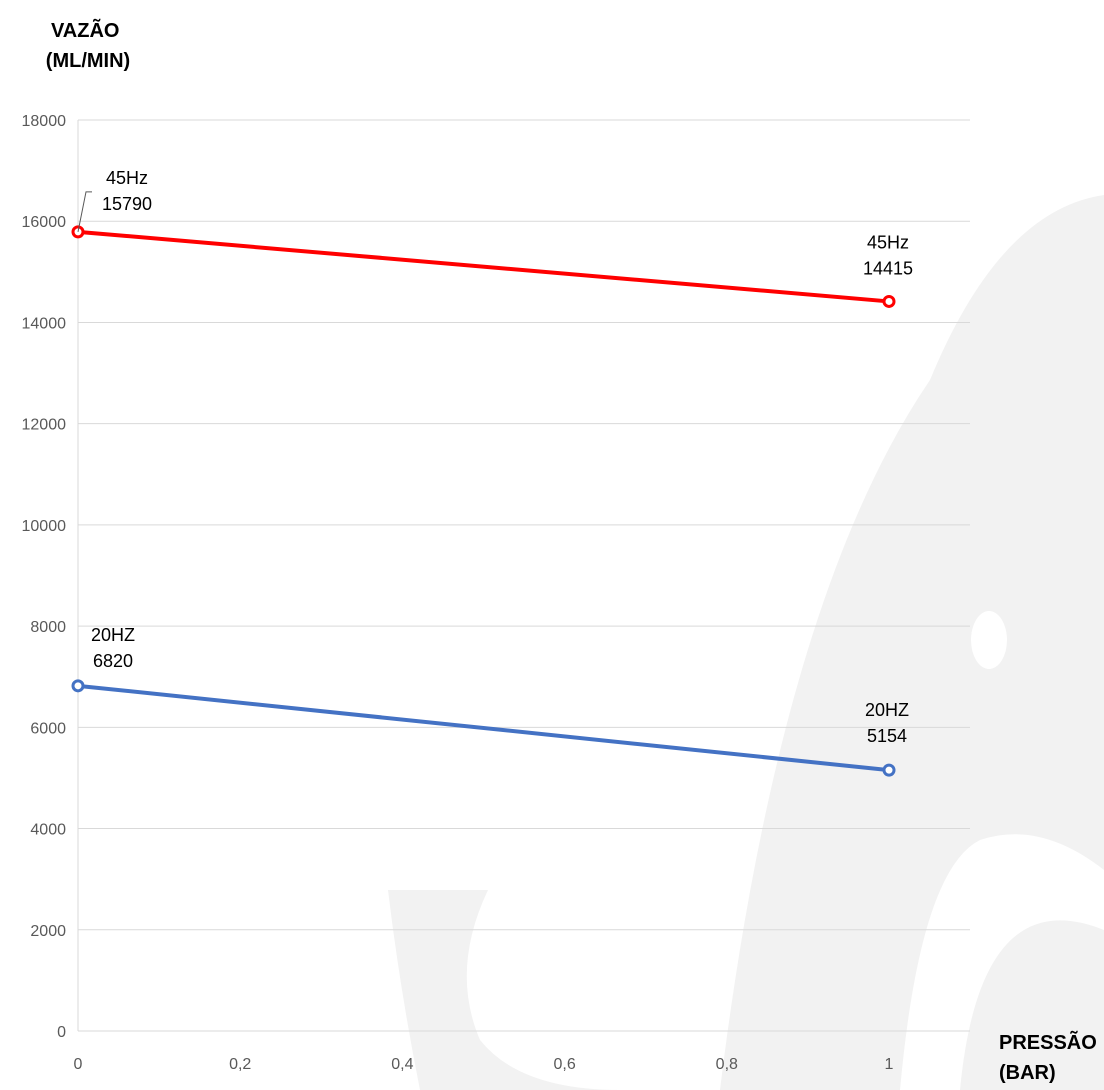  What do you see at coordinates (48, 728) in the screenshot?
I see `y-tick-label: 6000` at bounding box center [48, 728].